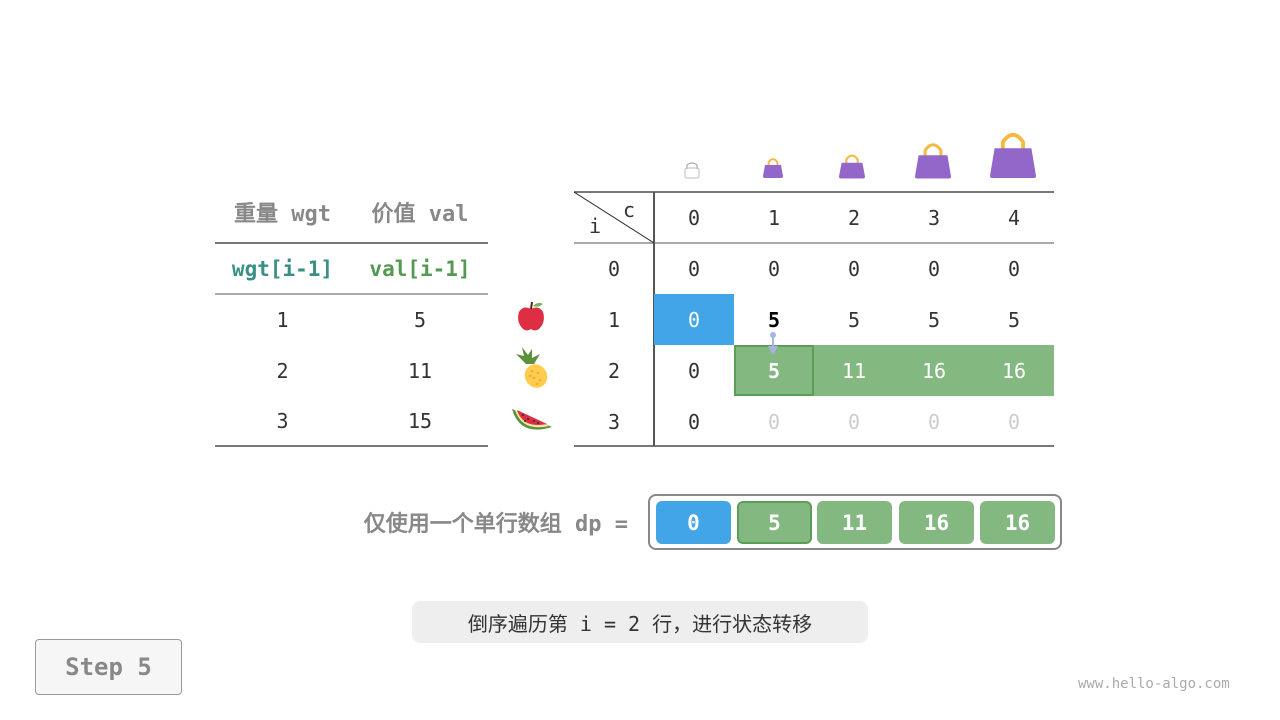 The width and height of the screenshot is (1280, 720). I want to click on row-header: 2, so click(614, 370).